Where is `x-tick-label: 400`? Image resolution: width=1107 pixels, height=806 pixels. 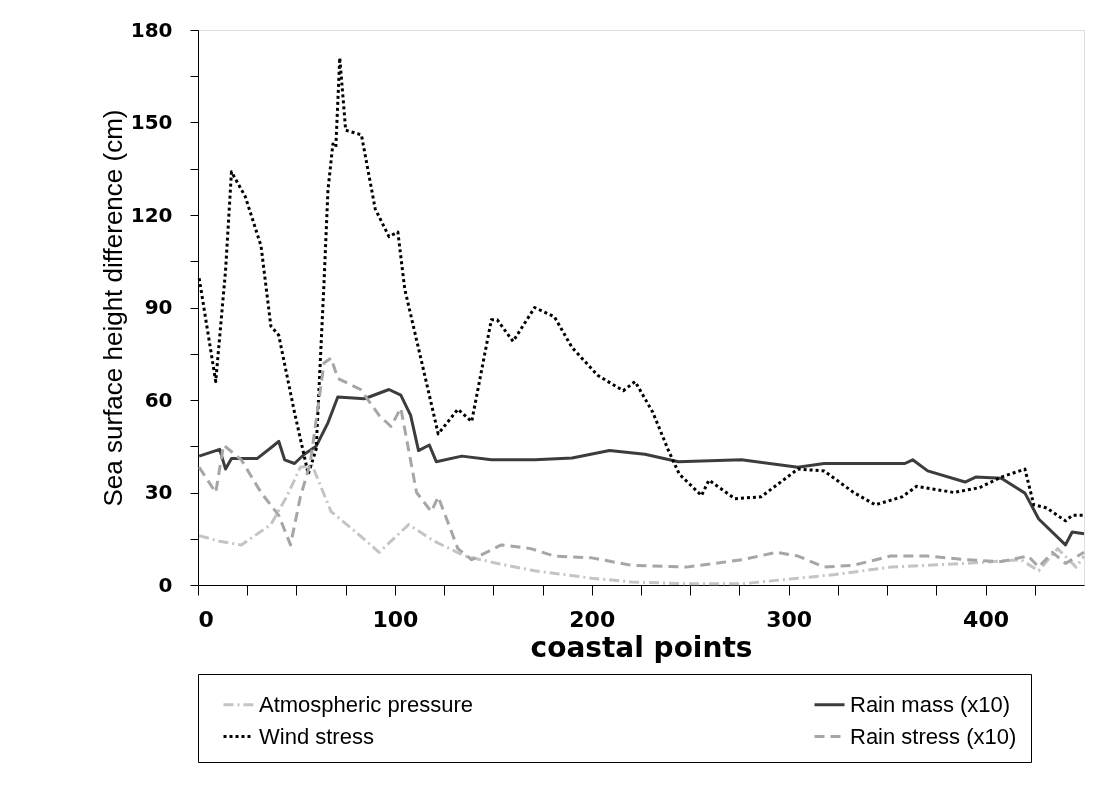
x-tick-label: 400 is located at coordinates (986, 619).